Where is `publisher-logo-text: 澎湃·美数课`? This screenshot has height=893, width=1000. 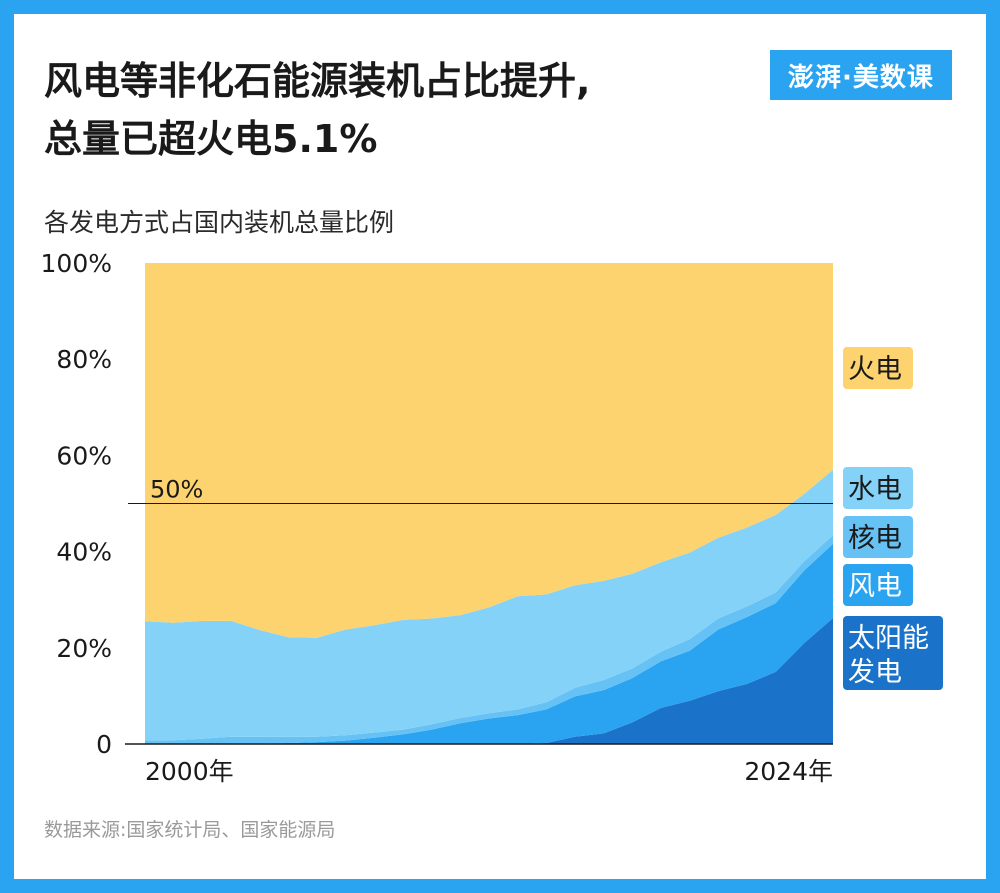 publisher-logo-text: 澎湃·美数课 is located at coordinates (861, 77).